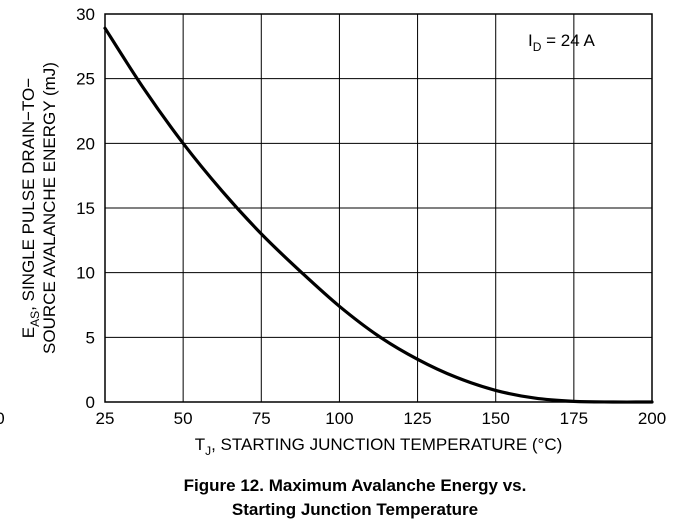  What do you see at coordinates (417, 418) in the screenshot?
I see `x-tick-label: 125` at bounding box center [417, 418].